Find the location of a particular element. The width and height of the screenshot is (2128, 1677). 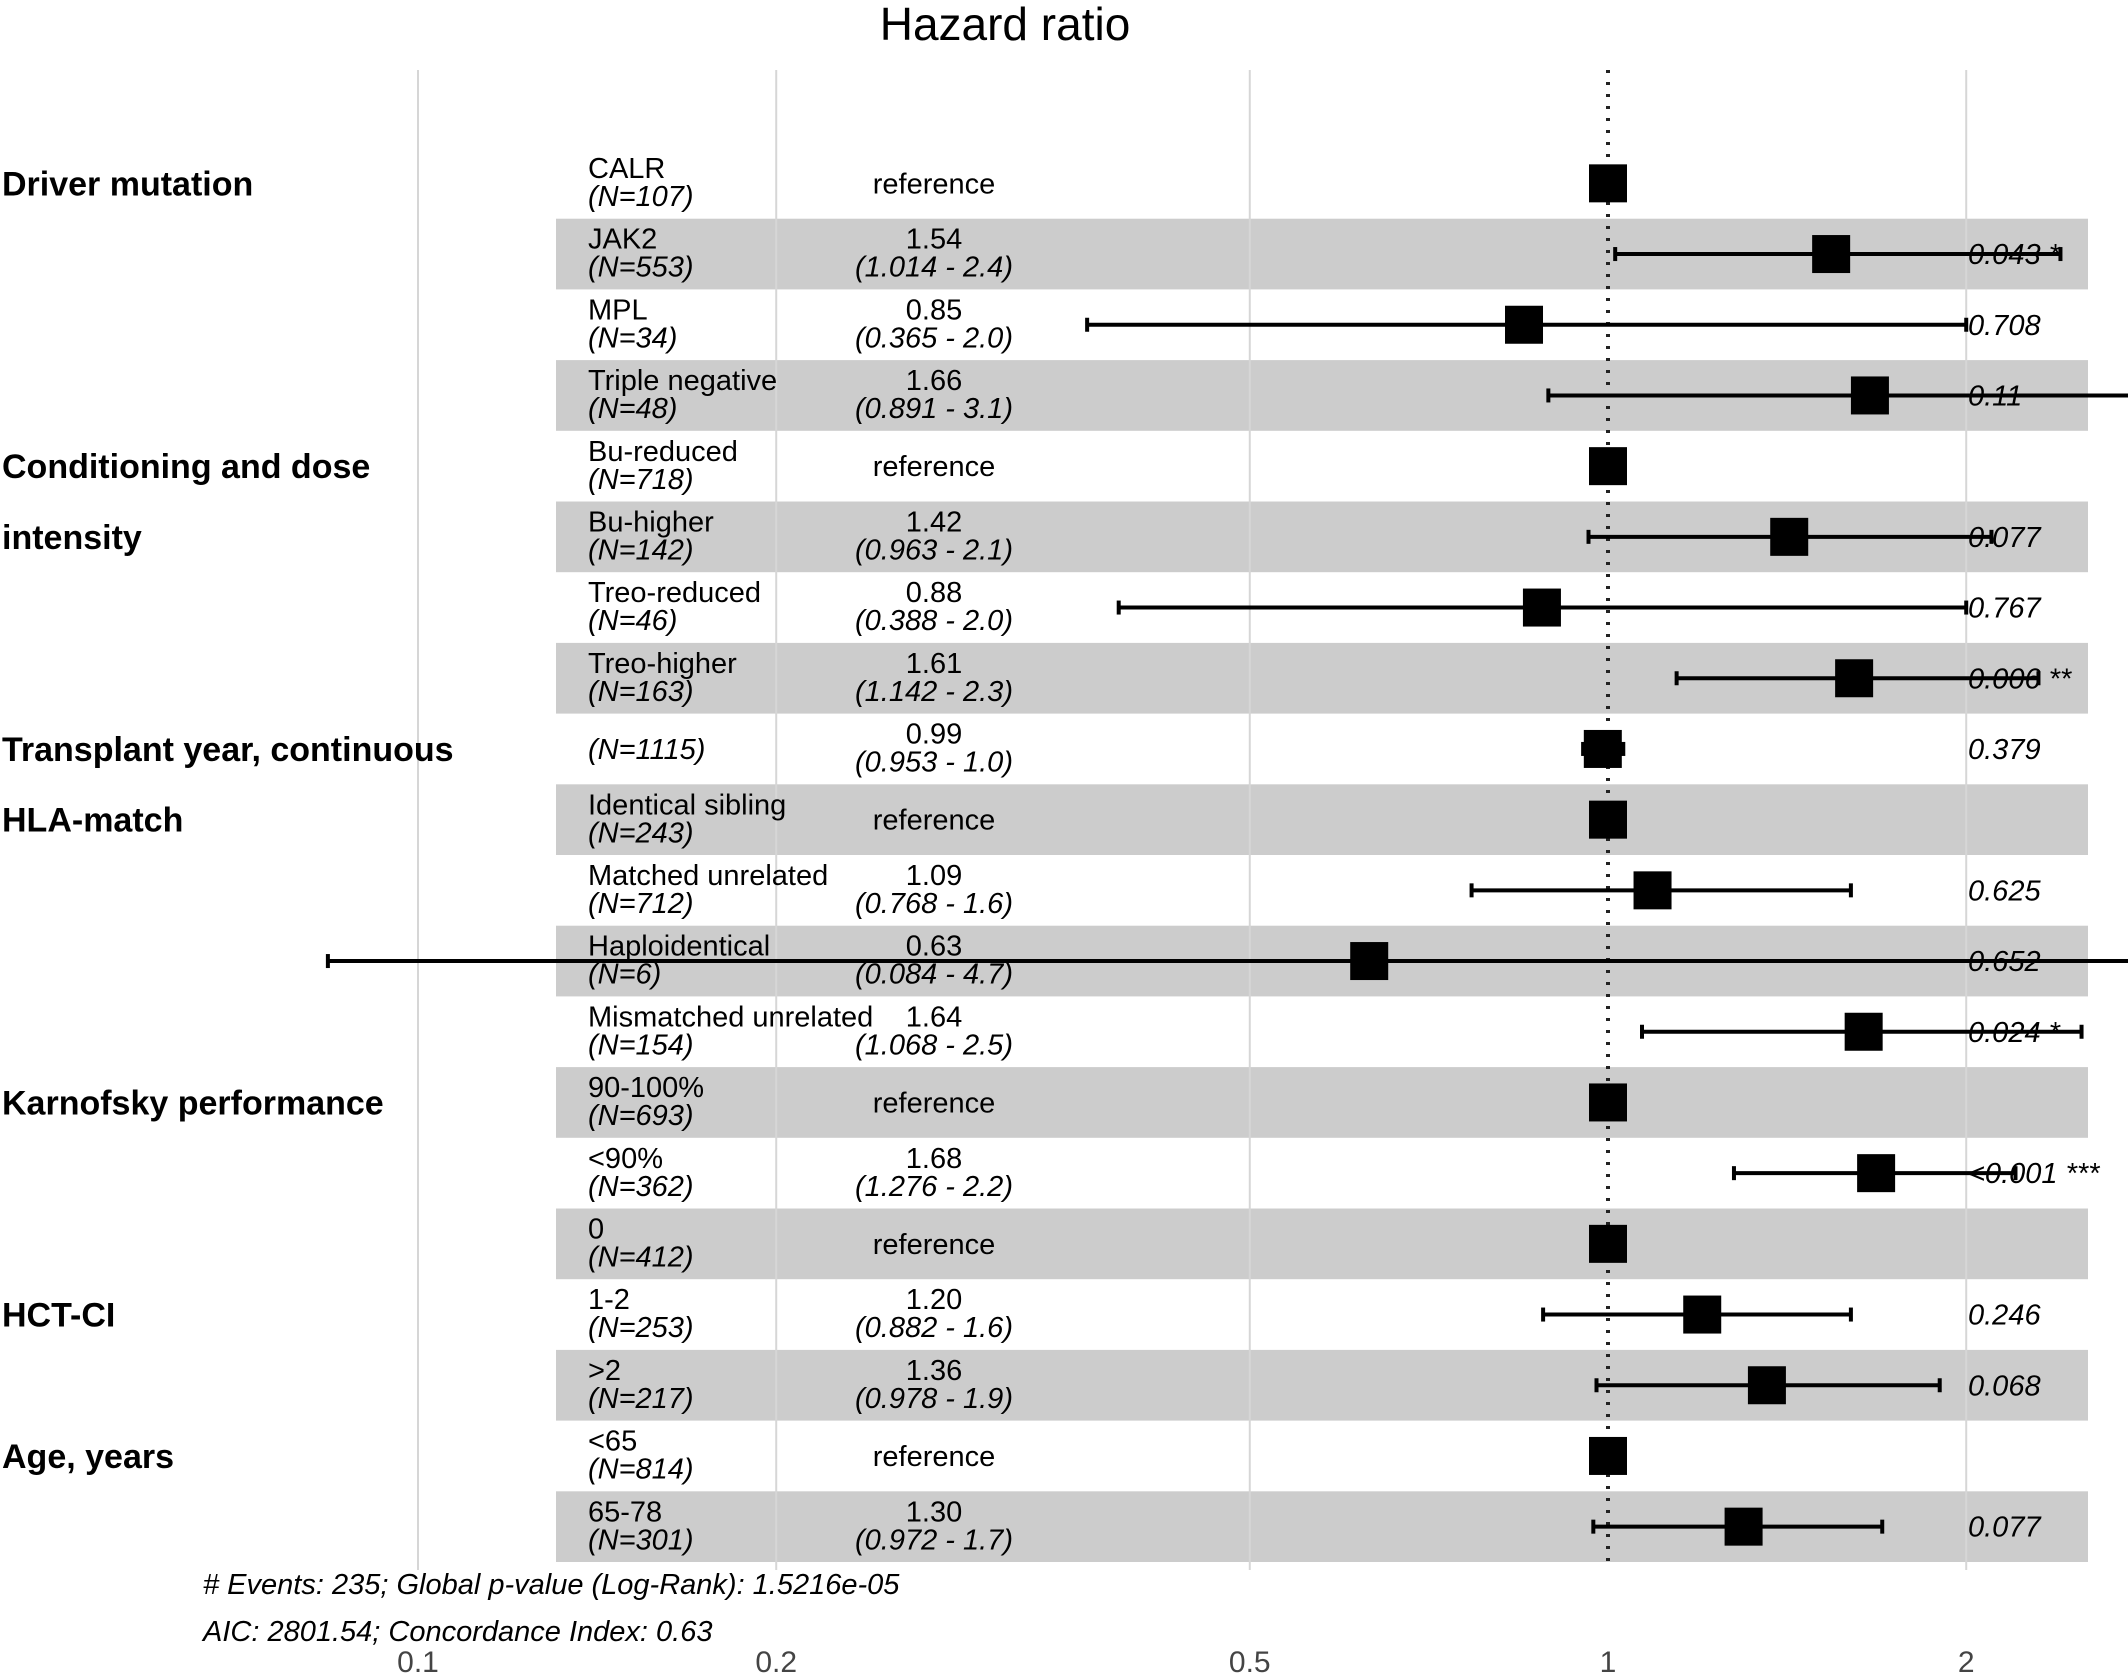

sample-size-label: (N=6) is located at coordinates (624, 975).